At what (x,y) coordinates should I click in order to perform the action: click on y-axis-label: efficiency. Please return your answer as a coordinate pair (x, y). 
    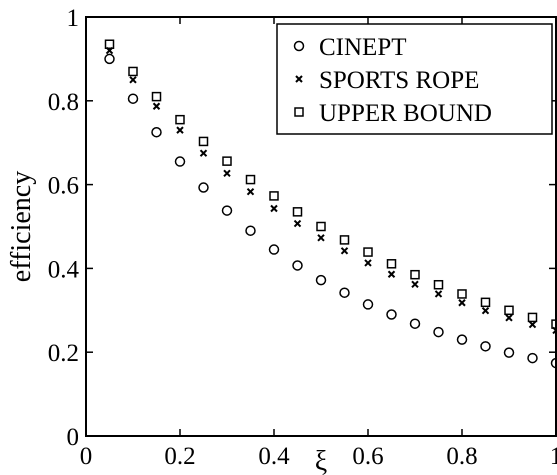
    Looking at the image, I should click on (21, 226).